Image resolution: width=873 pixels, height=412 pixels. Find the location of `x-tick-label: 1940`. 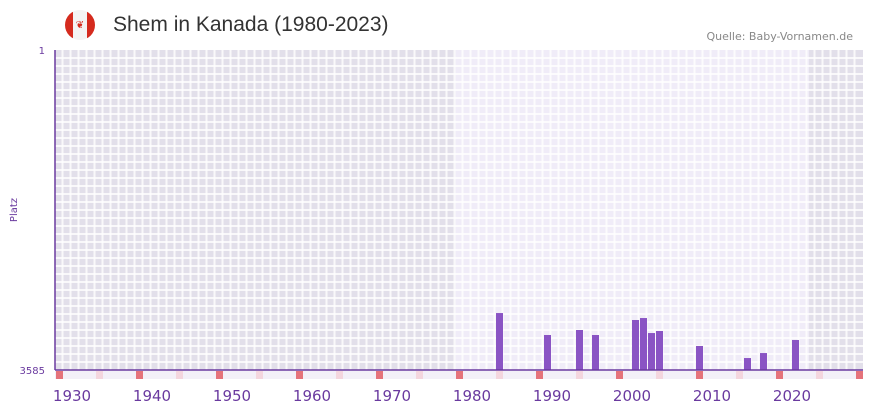

x-tick-label: 1940 is located at coordinates (152, 396).